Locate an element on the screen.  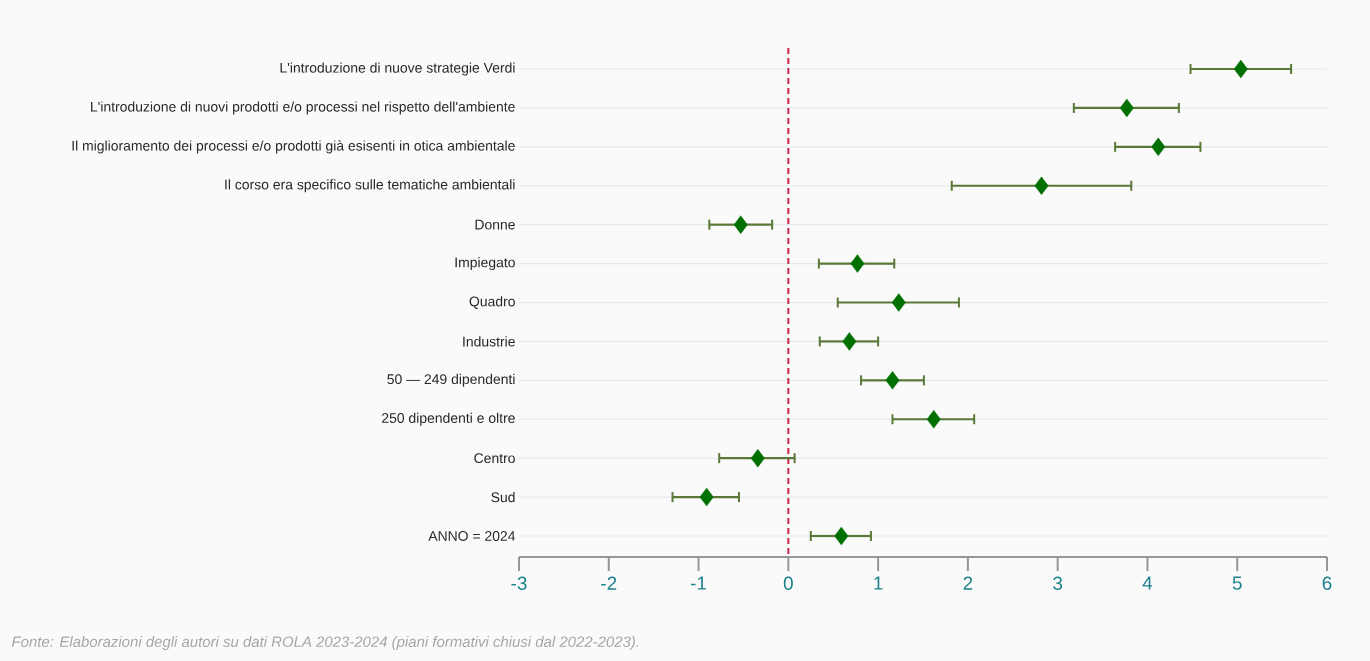
x-tick-label: 2 is located at coordinates (968, 583).